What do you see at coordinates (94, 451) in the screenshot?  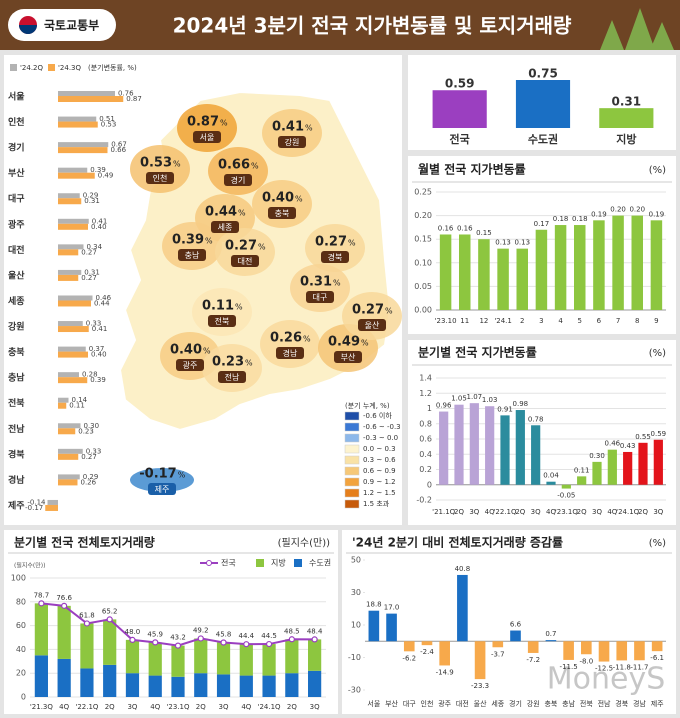 I see `bar-value-label: 0.33` at bounding box center [94, 451].